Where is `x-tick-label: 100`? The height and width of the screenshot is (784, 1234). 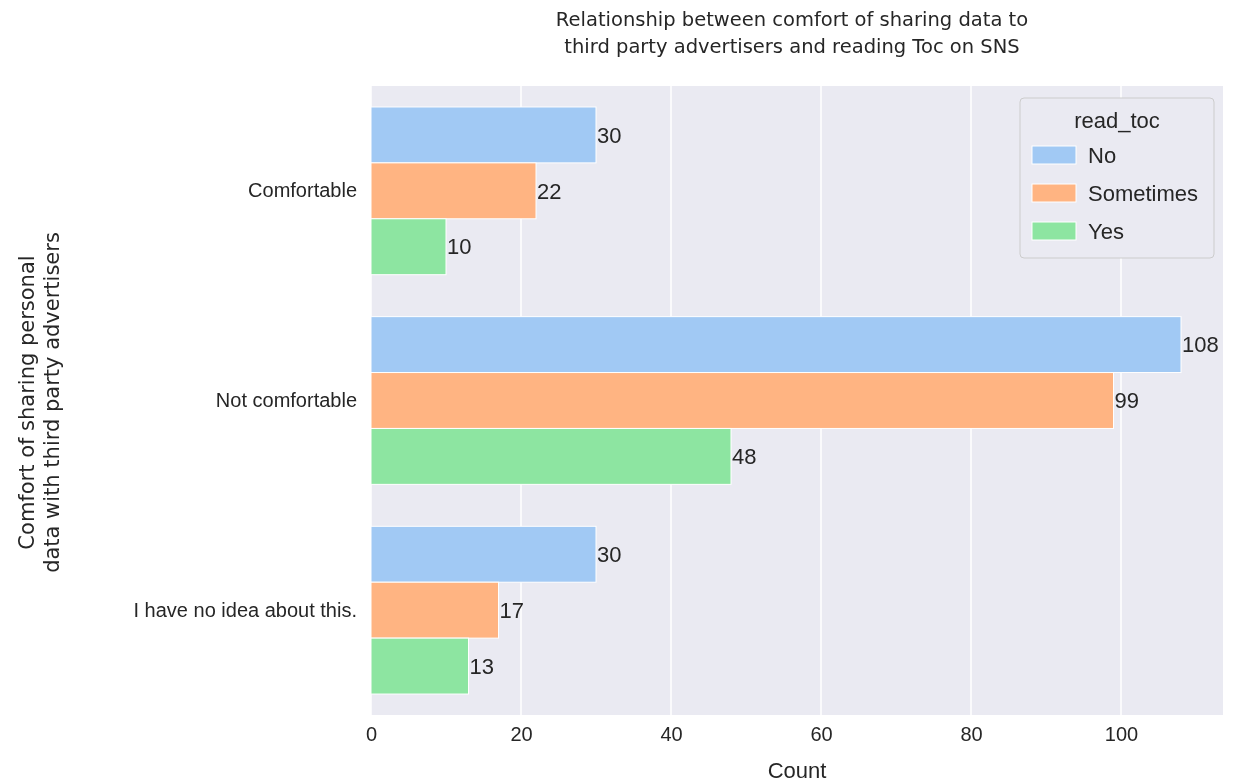 x-tick-label: 100 is located at coordinates (1121, 734).